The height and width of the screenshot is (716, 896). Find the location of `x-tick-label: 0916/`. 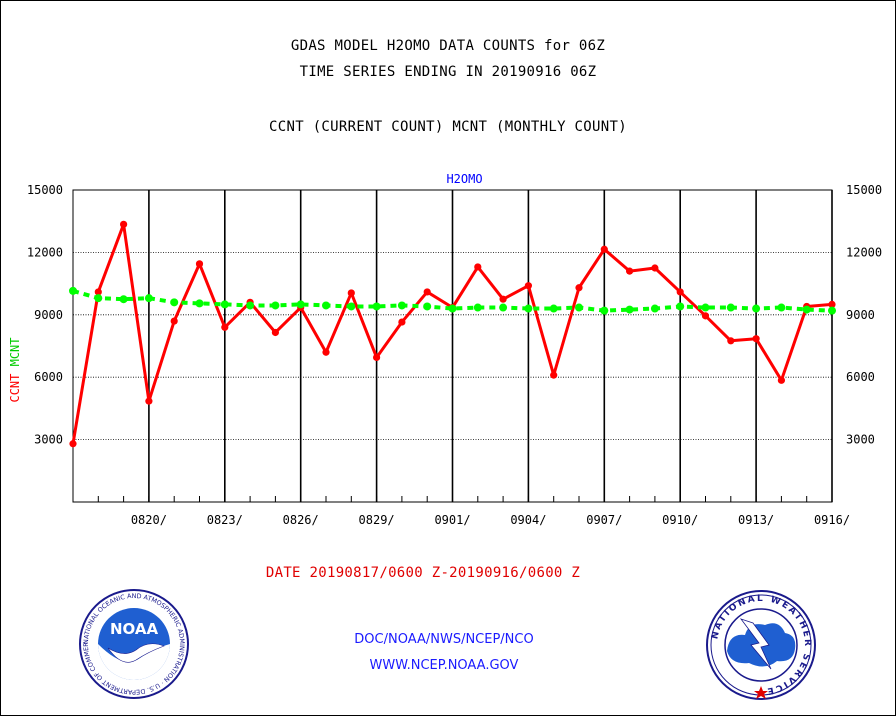

x-tick-label: 0916/ is located at coordinates (832, 520).